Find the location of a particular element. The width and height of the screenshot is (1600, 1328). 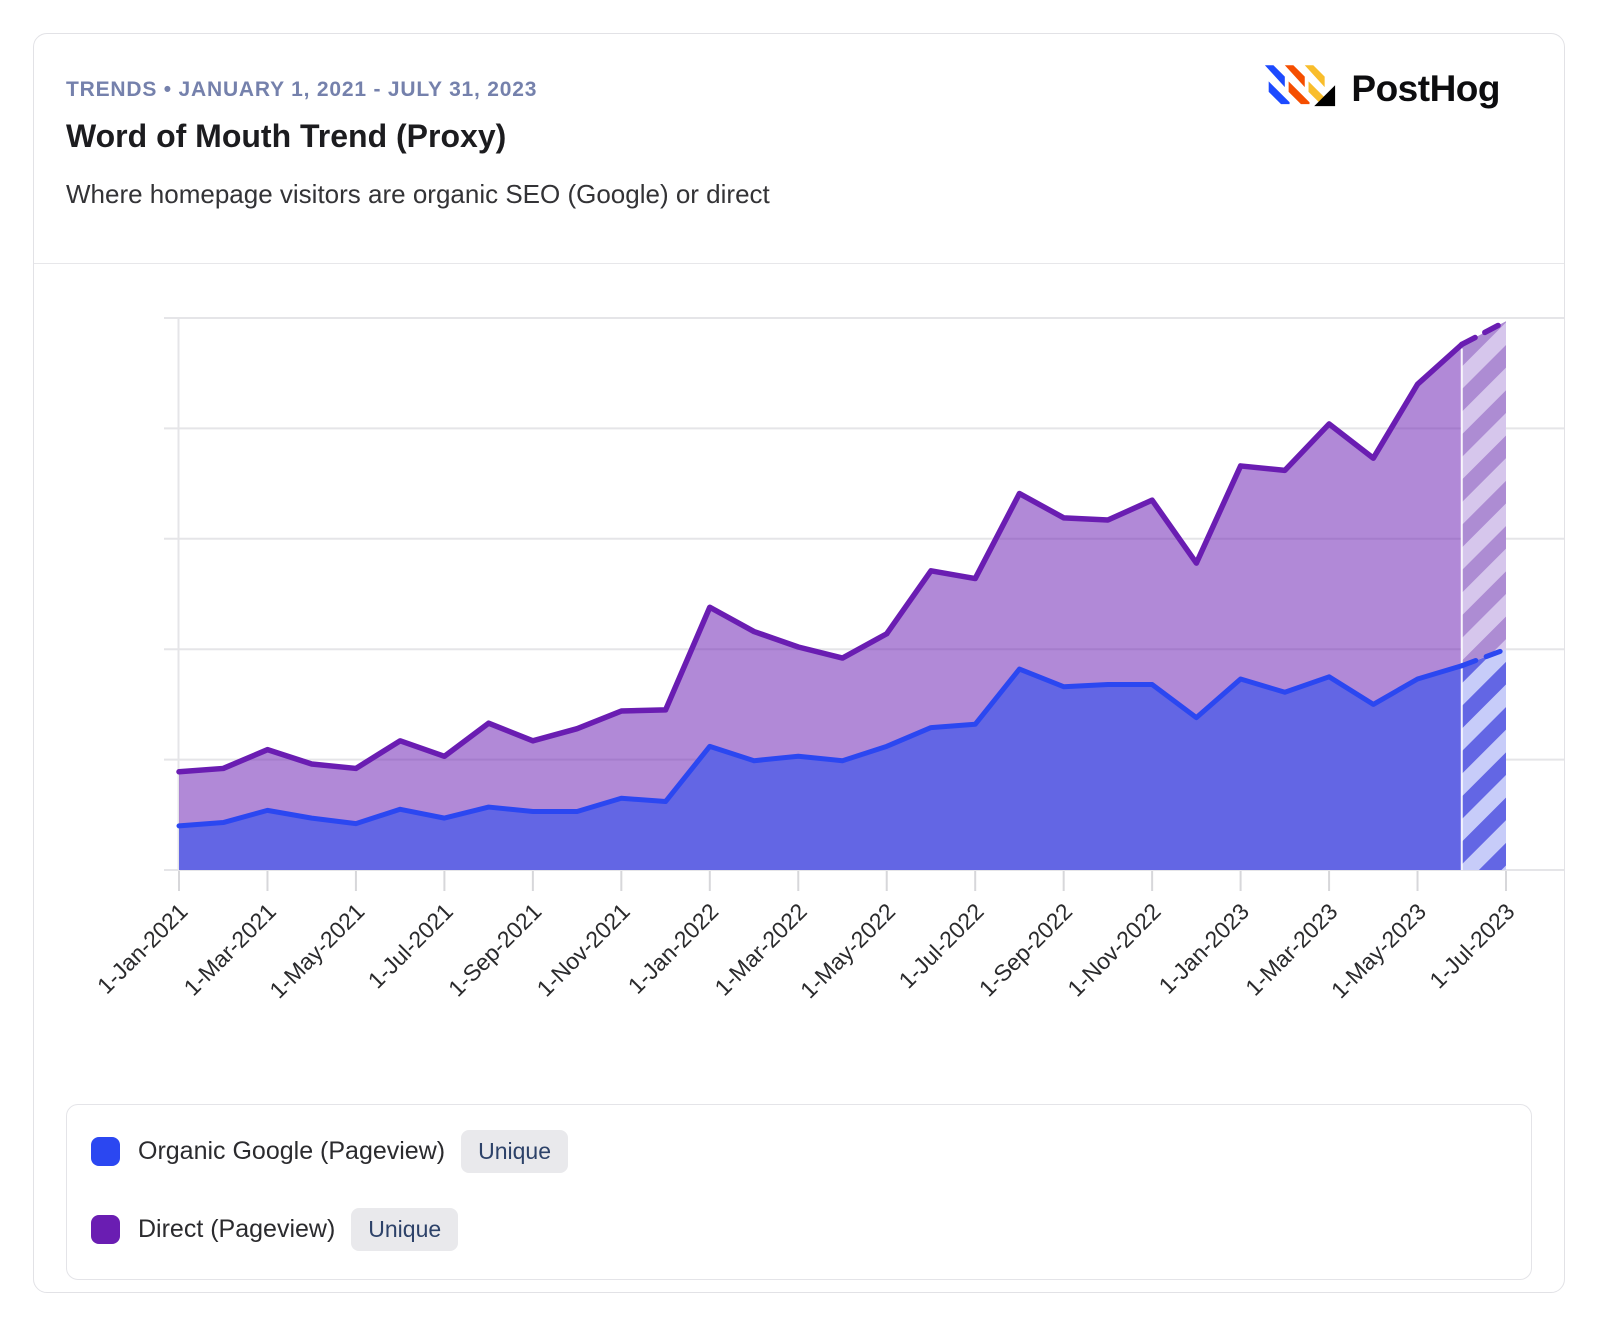

insight-eyebrow: TRENDS • JANUARY 1, 2021 - JULY 31, 2023 is located at coordinates (302, 89).